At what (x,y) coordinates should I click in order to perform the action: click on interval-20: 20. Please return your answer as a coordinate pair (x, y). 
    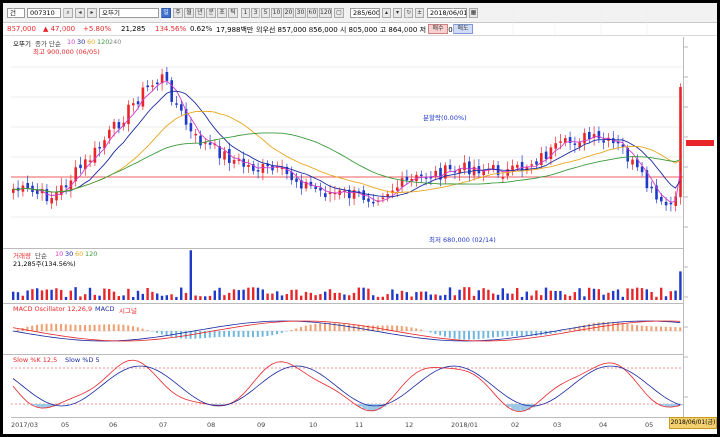
    Looking at the image, I should click on (288, 13).